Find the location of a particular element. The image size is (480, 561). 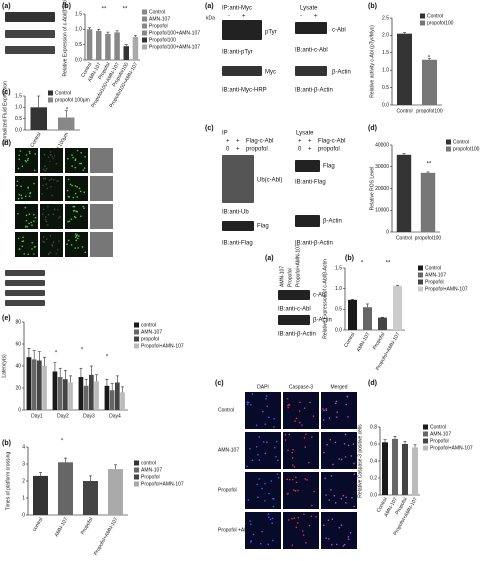

y-tick-label: 1.0 is located at coordinates (385, 71).